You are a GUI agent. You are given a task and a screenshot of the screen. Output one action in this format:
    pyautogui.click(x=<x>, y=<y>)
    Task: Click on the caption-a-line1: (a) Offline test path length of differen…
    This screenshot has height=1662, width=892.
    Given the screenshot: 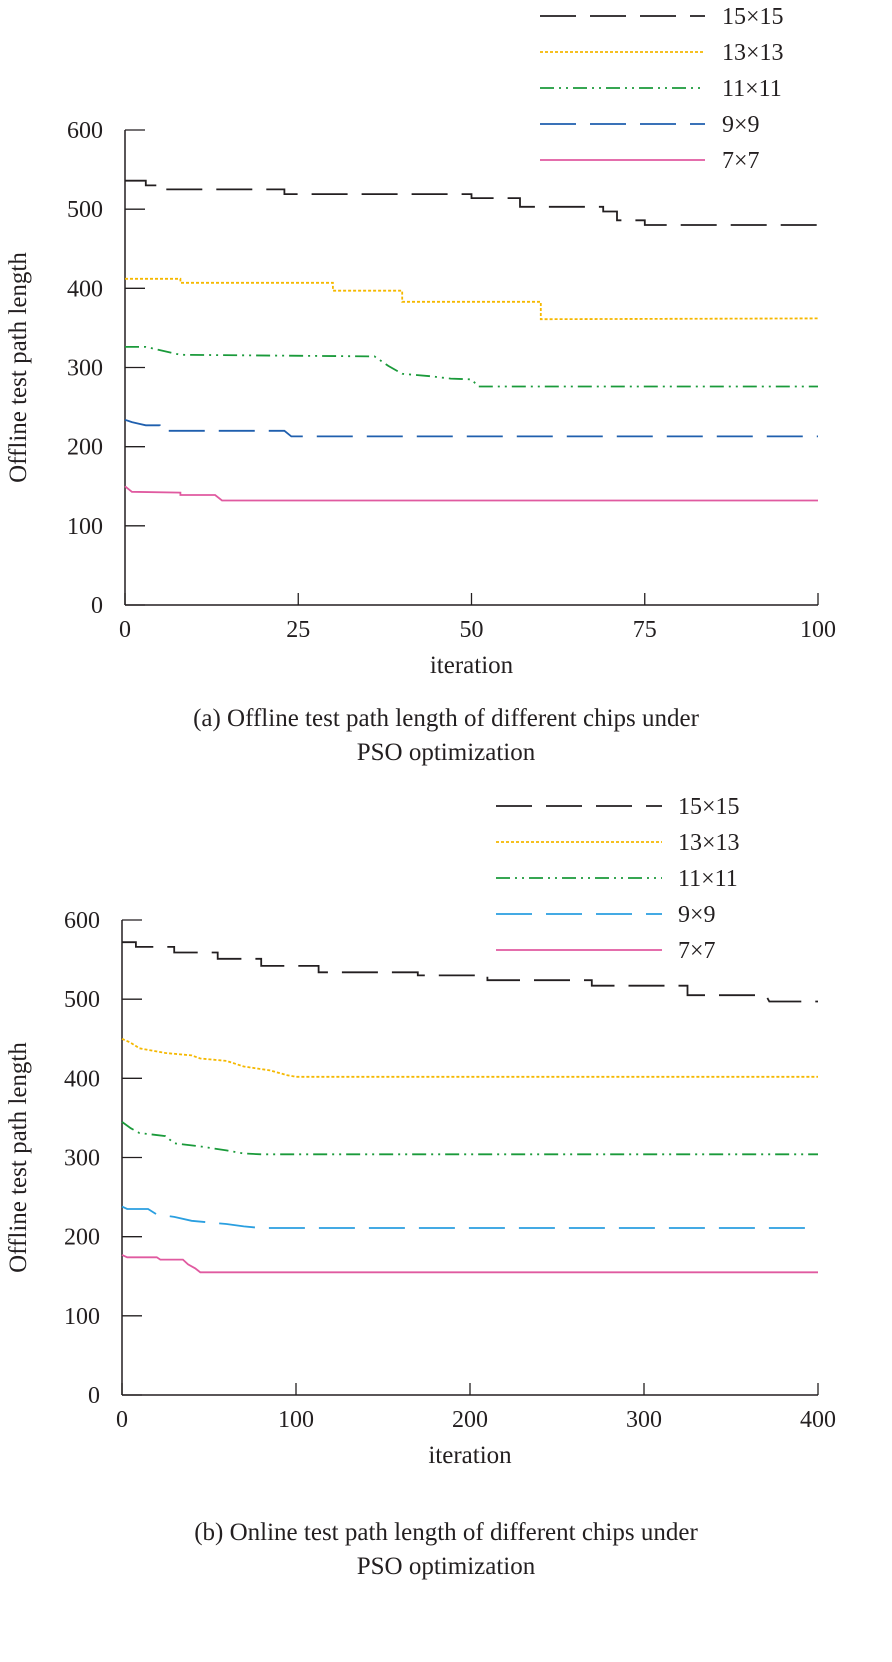 What is the action you would take?
    pyautogui.click(x=446, y=718)
    